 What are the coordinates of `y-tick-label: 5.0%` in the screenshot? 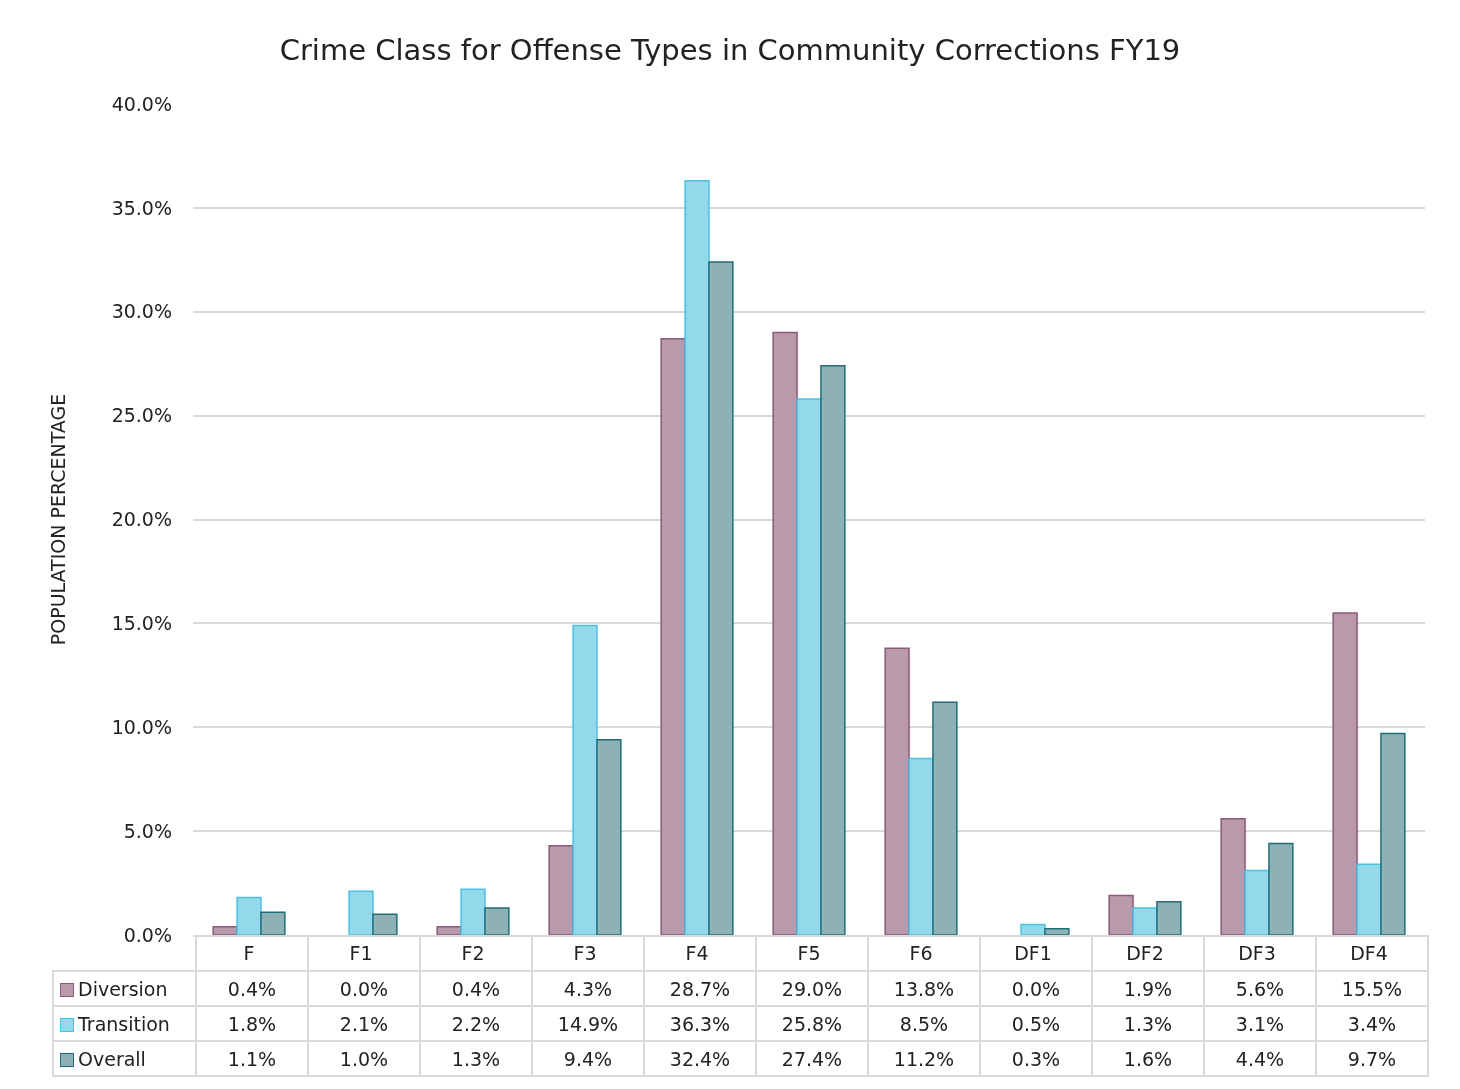 It's located at (147, 830).